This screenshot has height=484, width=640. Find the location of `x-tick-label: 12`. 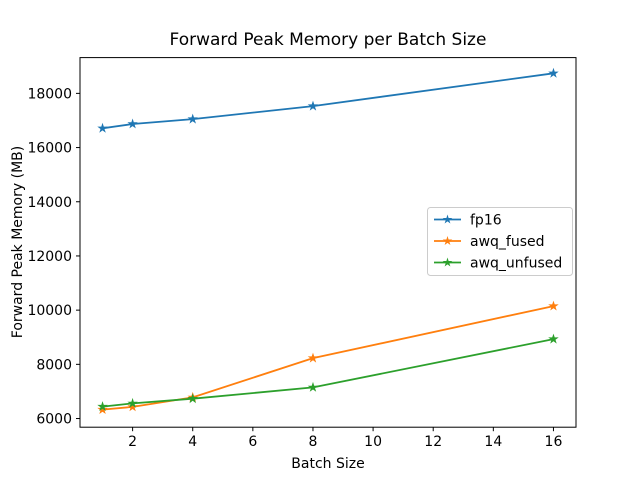

x-tick-label: 12 is located at coordinates (433, 442).